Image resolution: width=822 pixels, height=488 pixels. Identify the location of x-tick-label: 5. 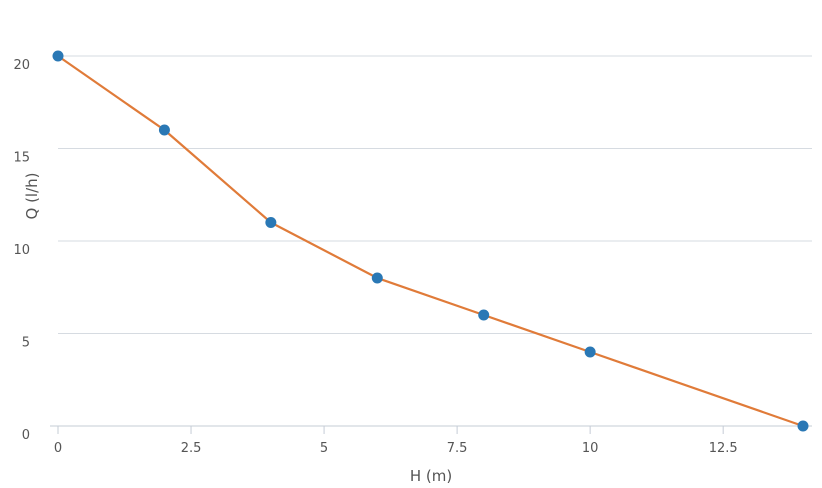
(324, 448).